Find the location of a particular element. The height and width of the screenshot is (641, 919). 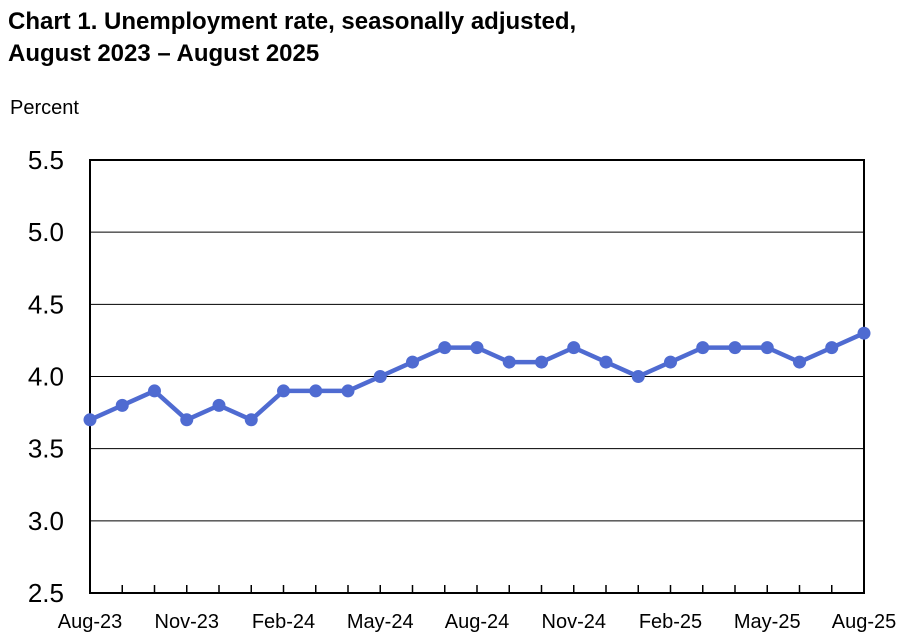

y-tick-label: 4.0 is located at coordinates (46, 377).